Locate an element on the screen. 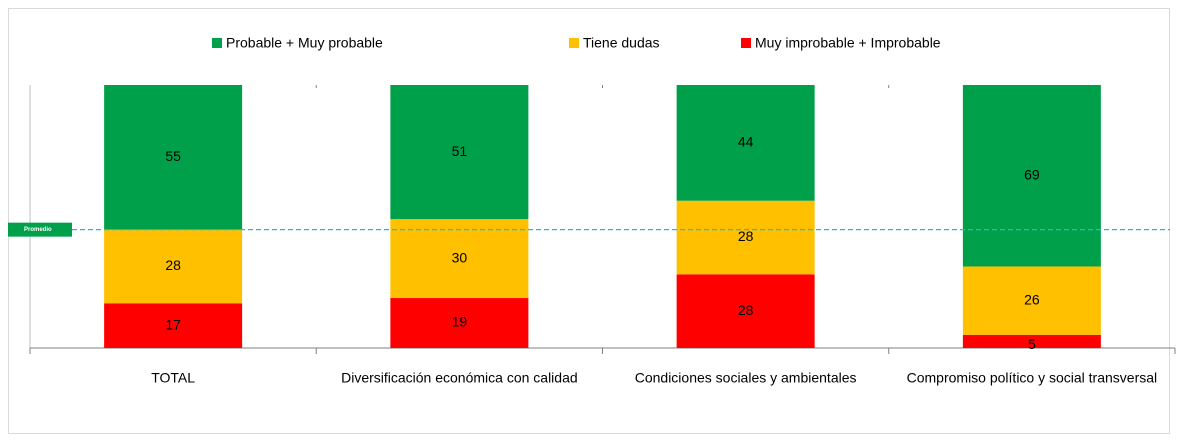  data-label: 44 is located at coordinates (746, 142).